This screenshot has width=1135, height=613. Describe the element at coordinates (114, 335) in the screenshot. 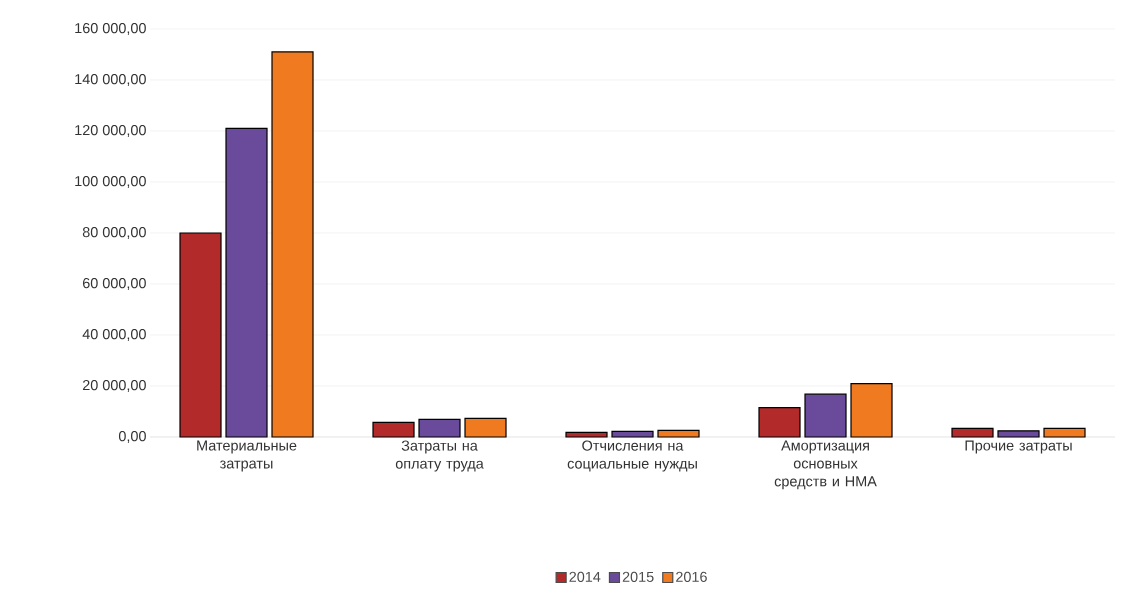

I see `y-tick-label: 40 000,00` at that location.